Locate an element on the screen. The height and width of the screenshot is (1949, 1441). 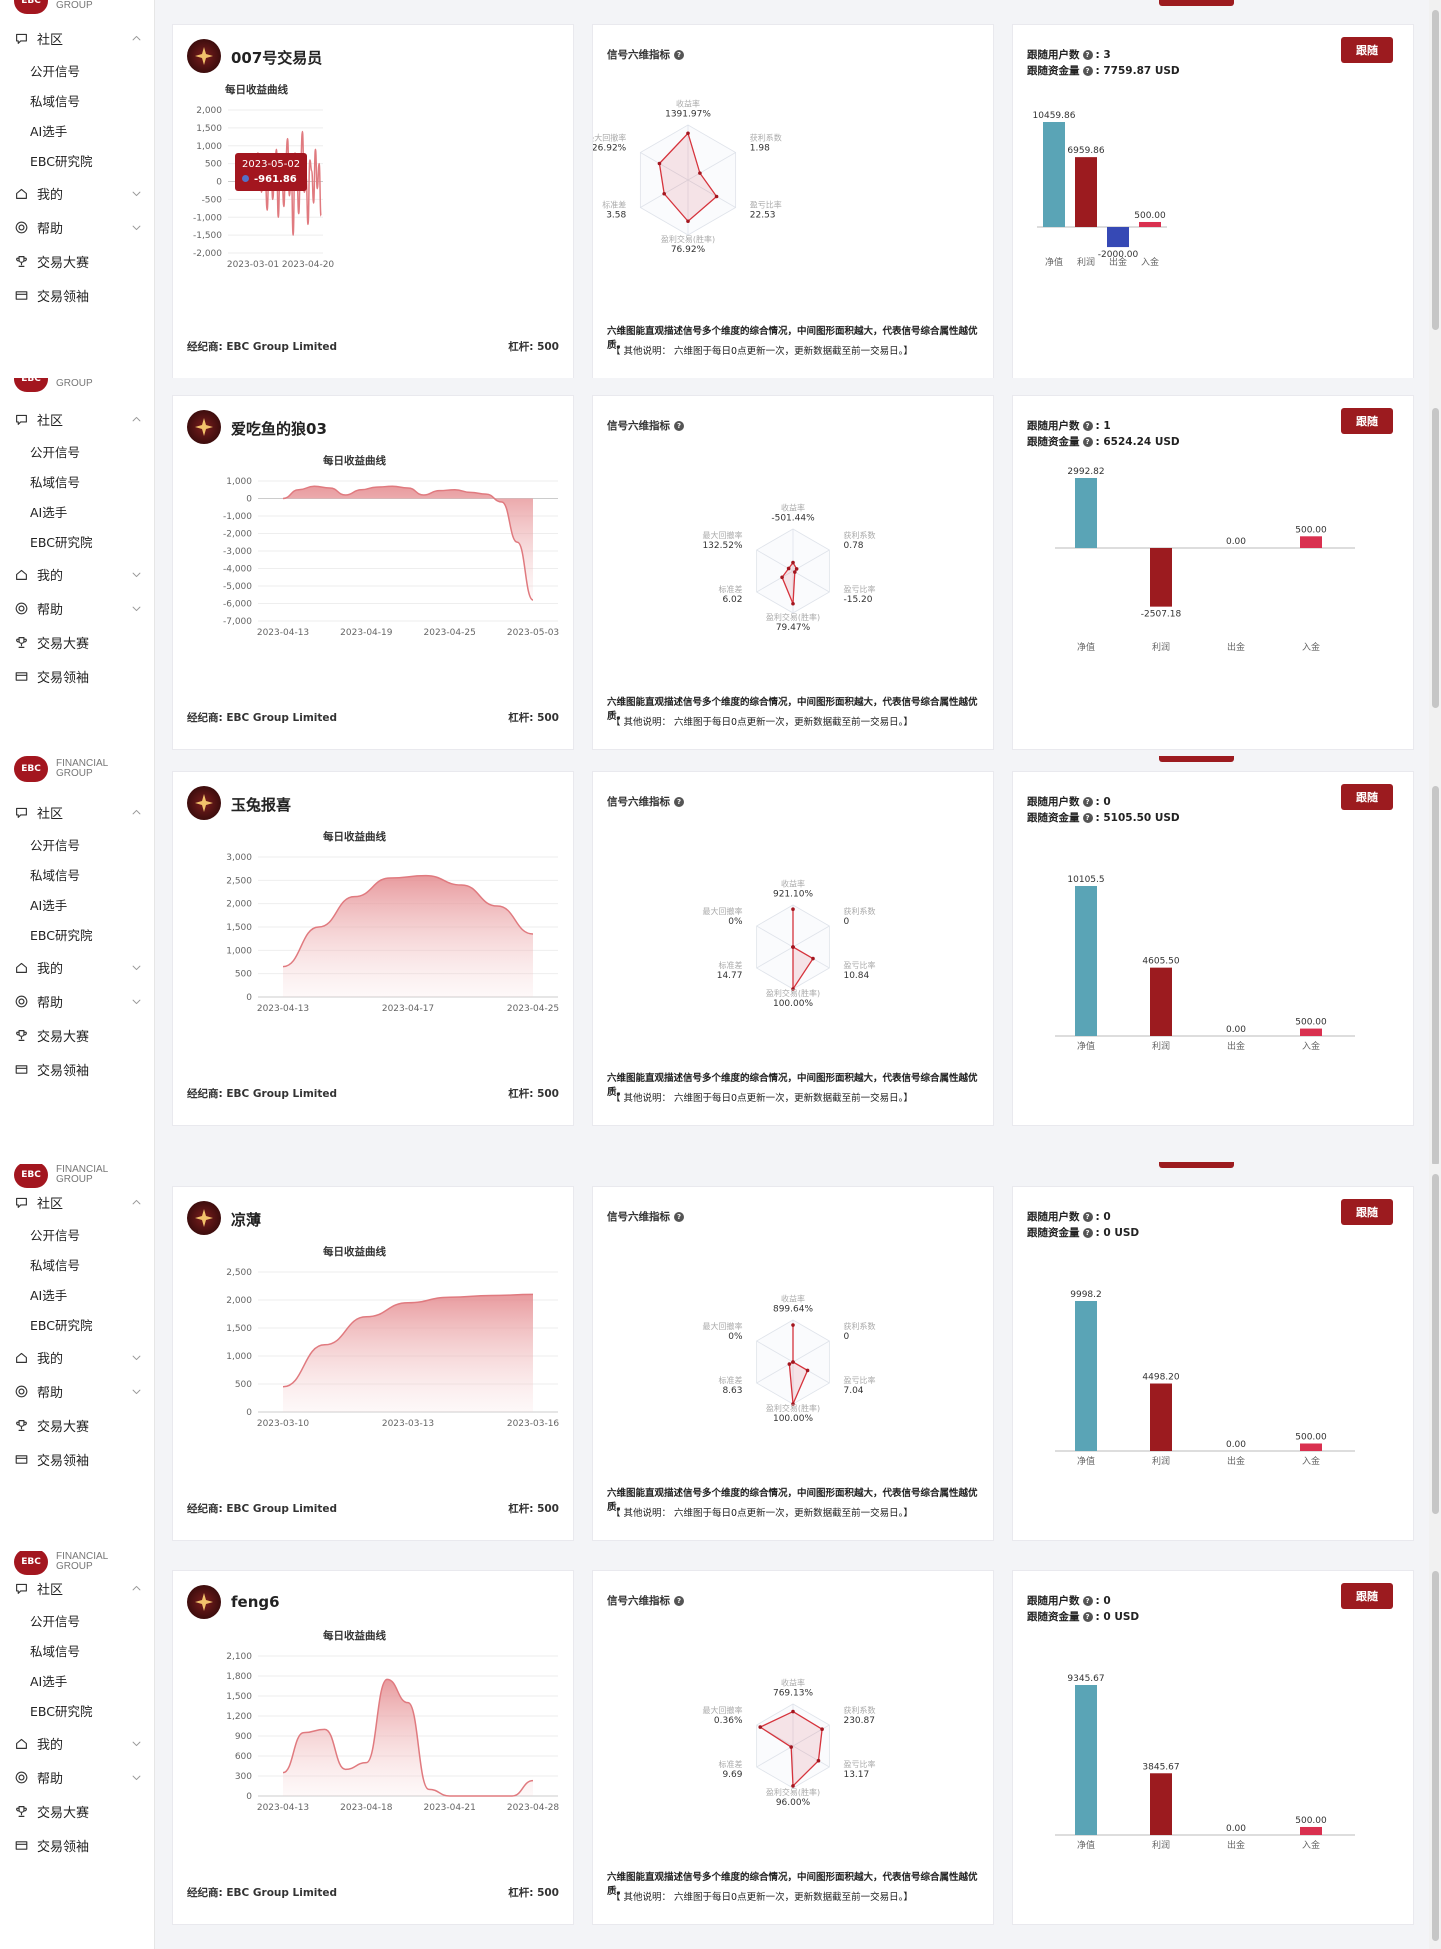
follow-bar-chart: 9998.2 净值 4498.20 利润 0.00 出金 500.00 入金 is located at coordinates (1203, 1387).